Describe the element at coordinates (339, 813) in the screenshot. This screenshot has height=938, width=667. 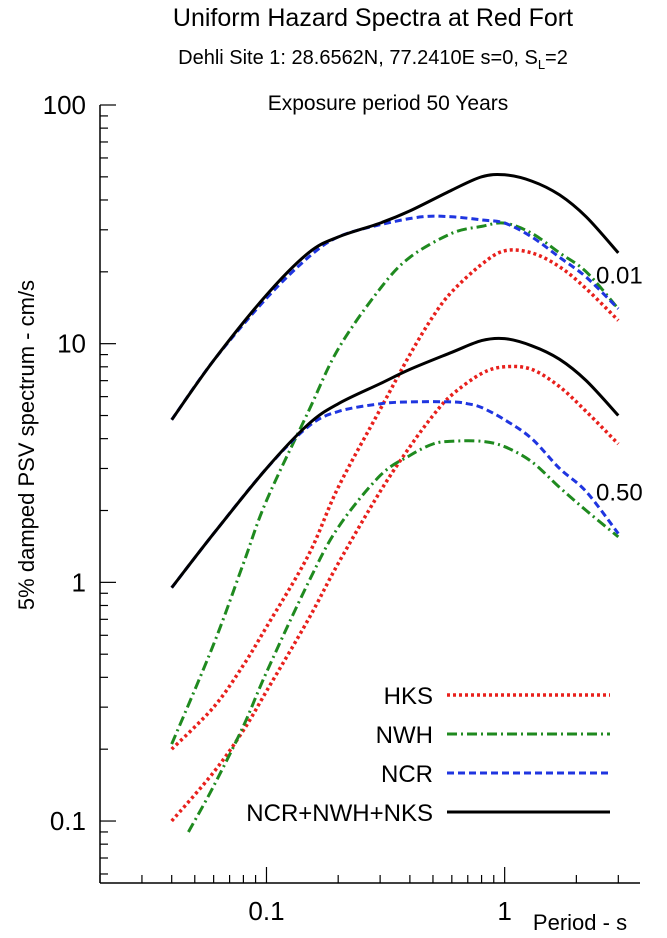
I see `legend-label: NCR+NWH+NKS` at that location.